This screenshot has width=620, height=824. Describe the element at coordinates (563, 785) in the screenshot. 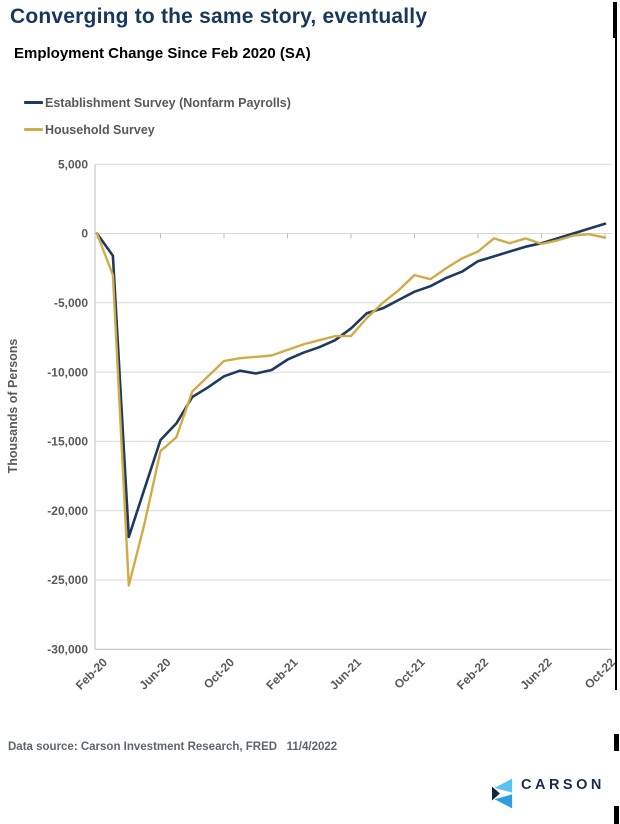

I see `carson-logo-text: CARSON` at that location.